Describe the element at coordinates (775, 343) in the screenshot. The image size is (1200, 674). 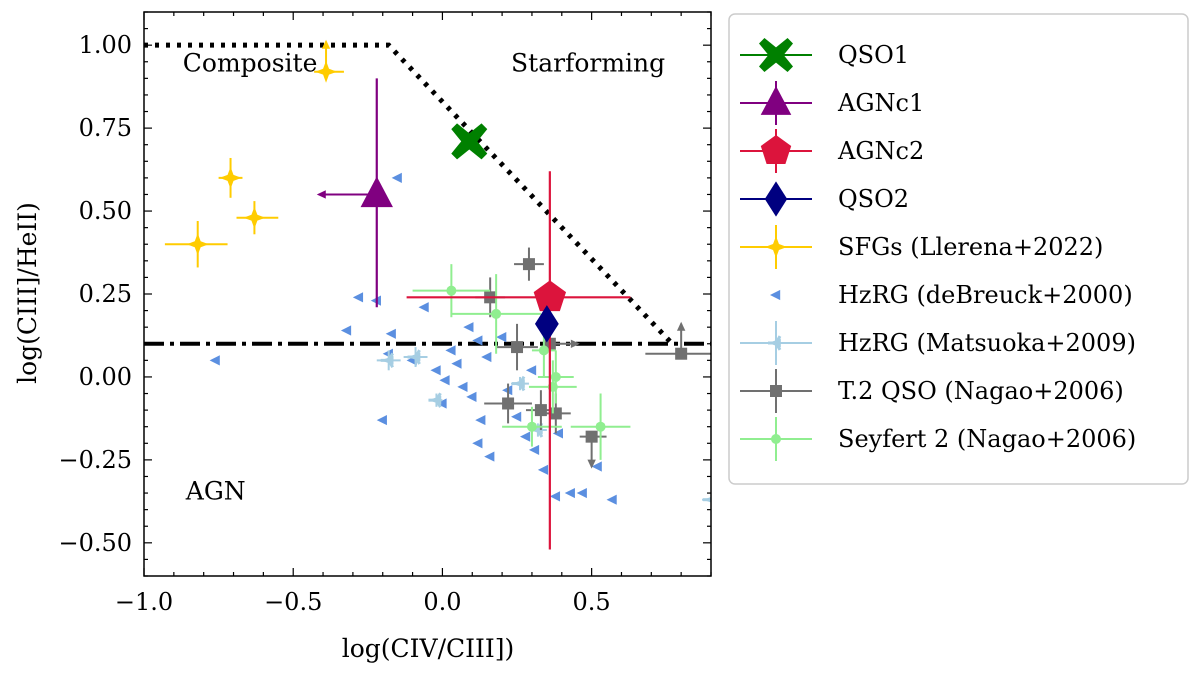
I see `legend-marker-hzrg-matsuoka-2009` at that location.